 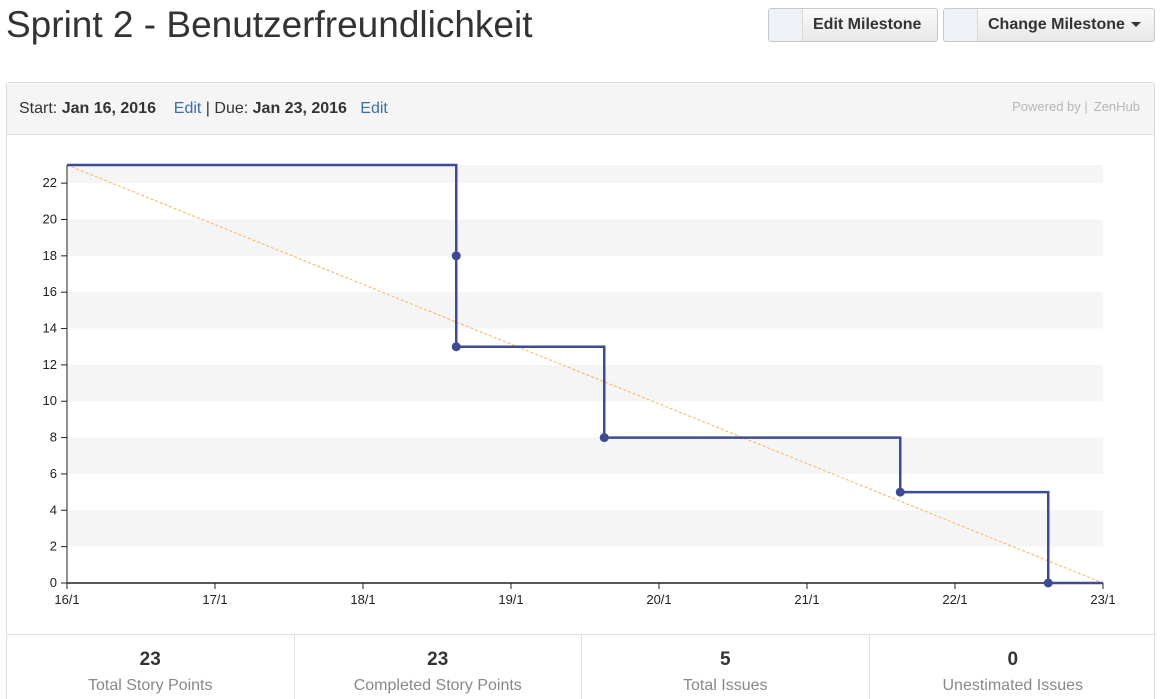 I want to click on edit-due-link: Edit, so click(x=374, y=108).